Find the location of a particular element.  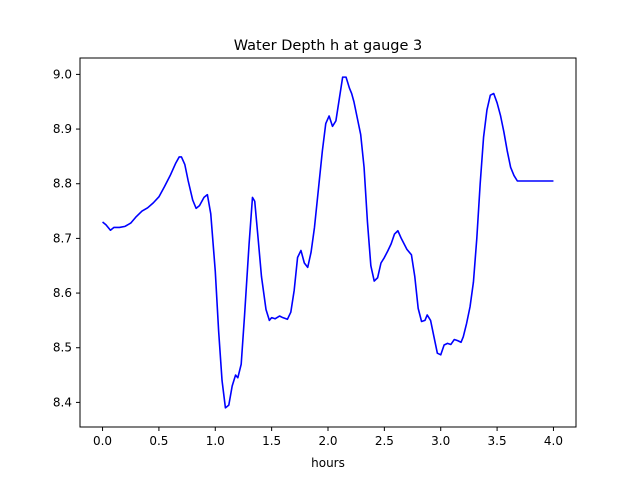

y-tick-label: 8.4 is located at coordinates (62, 402).